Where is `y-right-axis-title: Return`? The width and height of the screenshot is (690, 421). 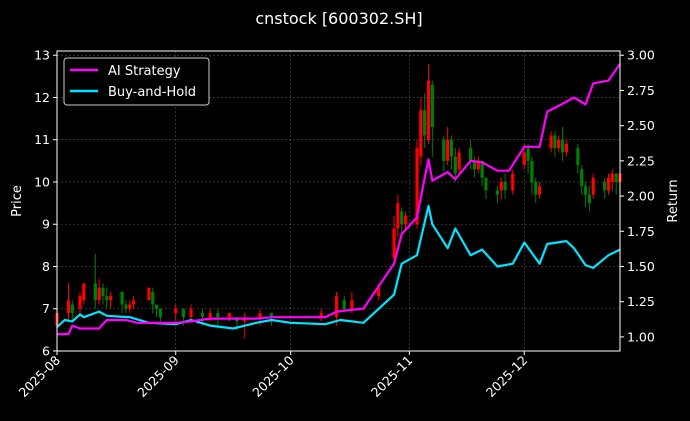 y-right-axis-title: Return is located at coordinates (673, 200).